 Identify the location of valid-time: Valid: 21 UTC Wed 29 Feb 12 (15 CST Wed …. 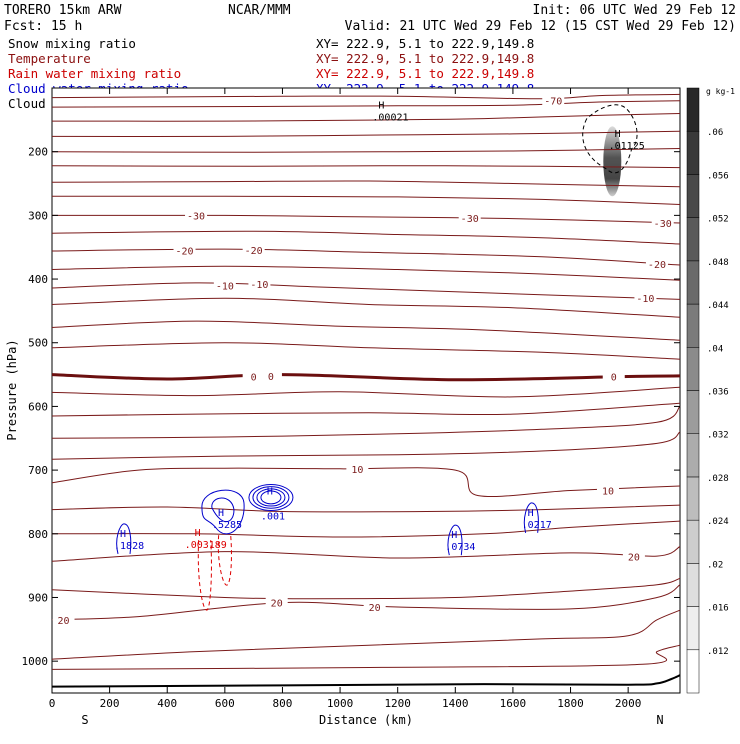
(540, 26).